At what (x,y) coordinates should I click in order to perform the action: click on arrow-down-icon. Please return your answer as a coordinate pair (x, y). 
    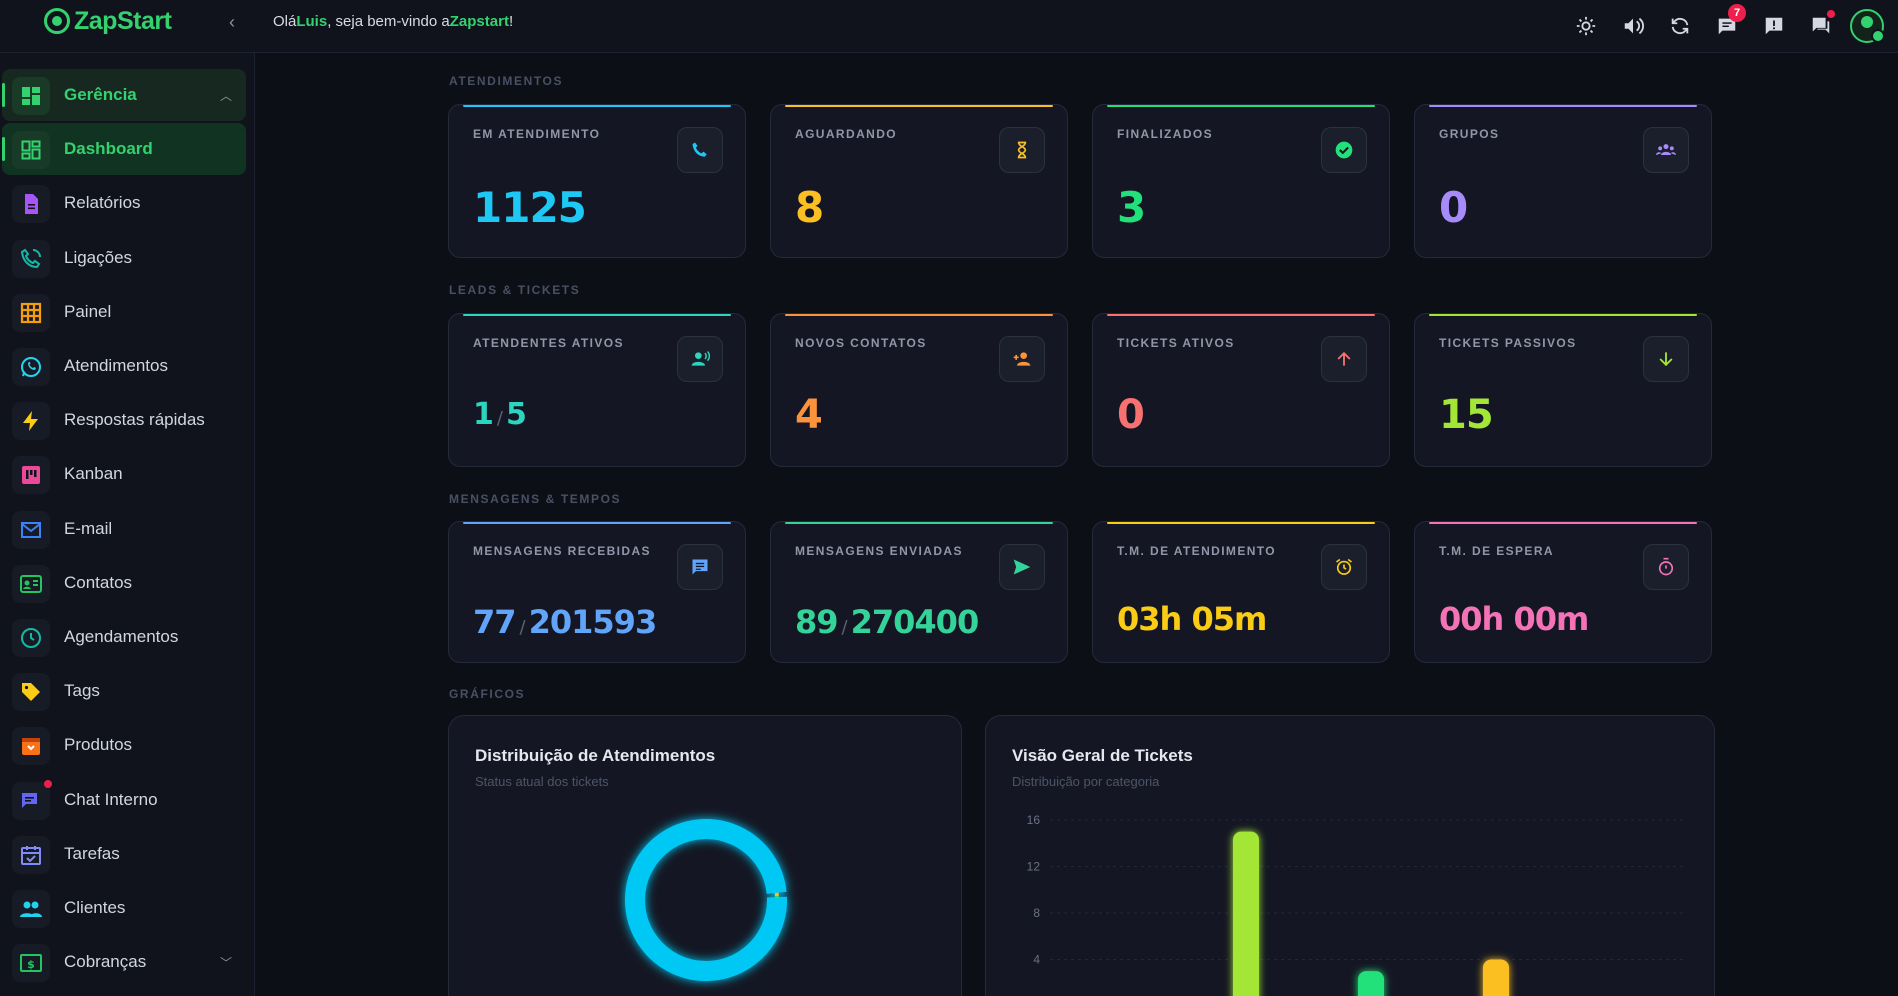
    Looking at the image, I should click on (1666, 359).